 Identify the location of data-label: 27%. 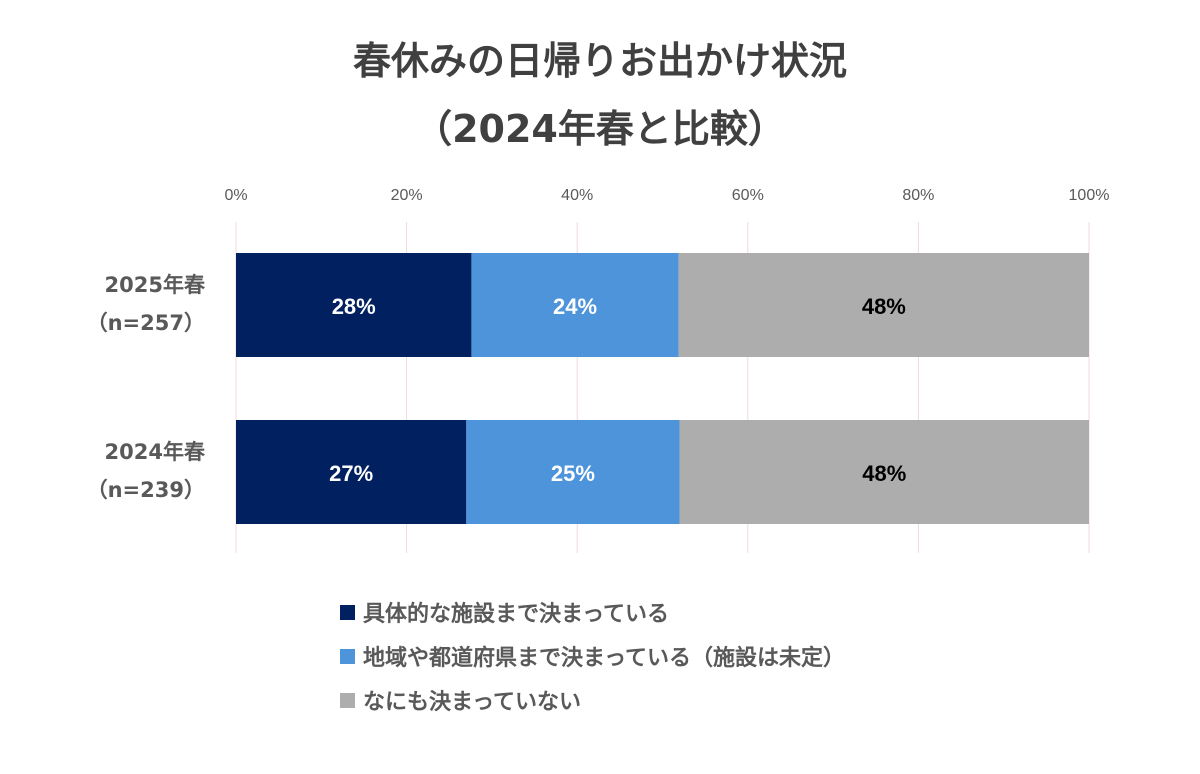
(351, 473).